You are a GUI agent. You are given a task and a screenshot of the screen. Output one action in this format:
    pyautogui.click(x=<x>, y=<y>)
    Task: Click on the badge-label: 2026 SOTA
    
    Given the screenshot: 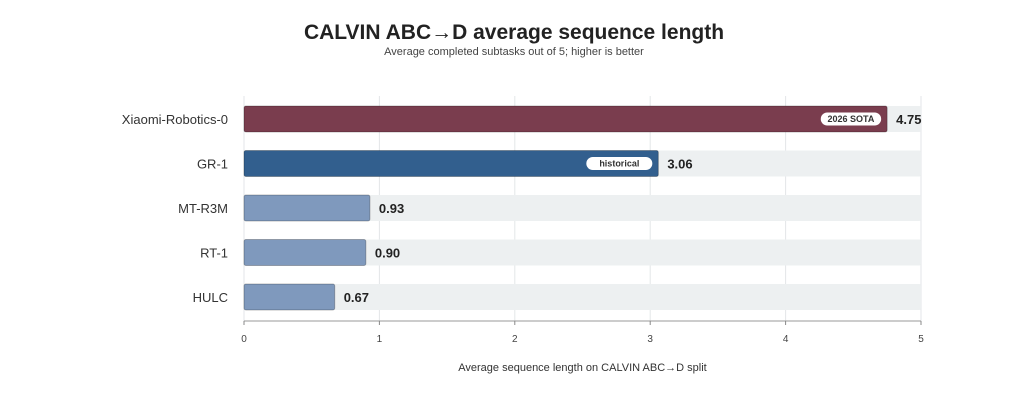 What is the action you would take?
    pyautogui.click(x=851, y=119)
    